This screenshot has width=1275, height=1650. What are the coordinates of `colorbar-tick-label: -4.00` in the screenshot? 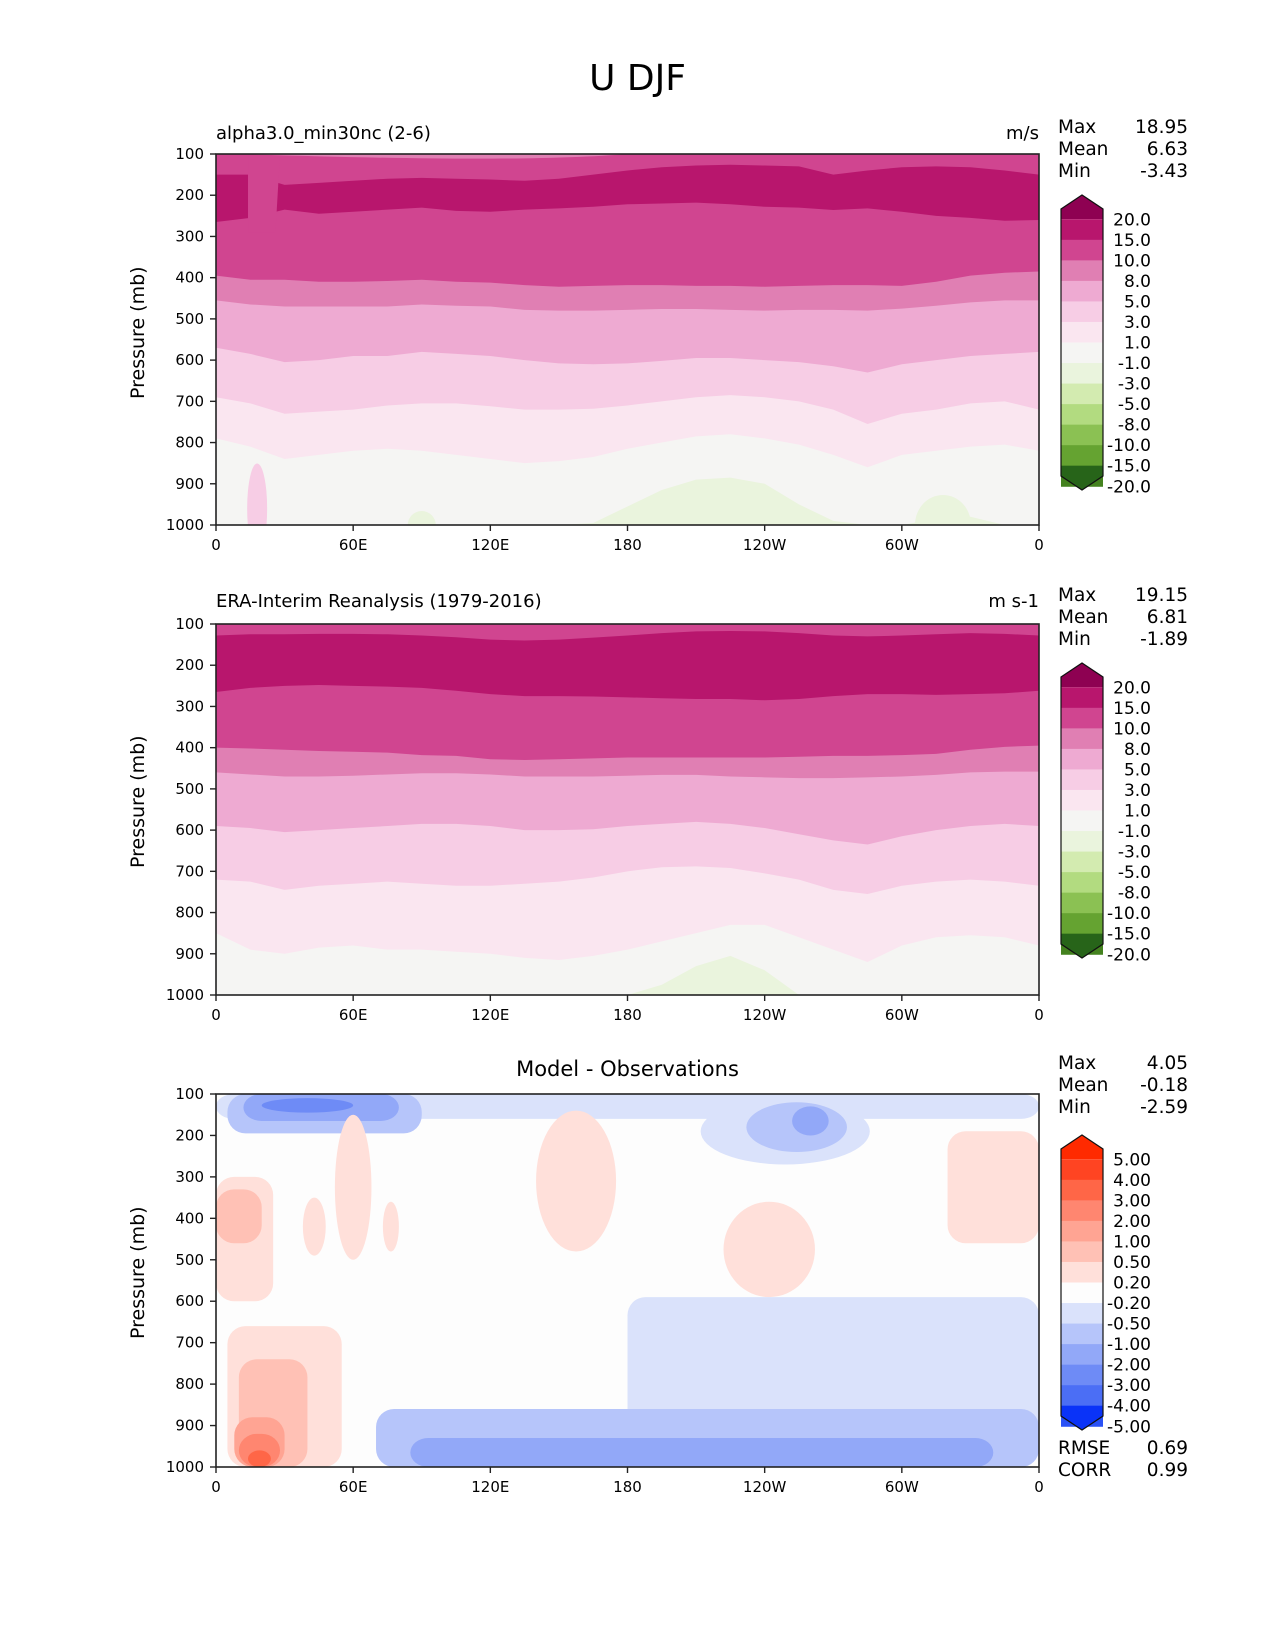 It's located at (1129, 1407).